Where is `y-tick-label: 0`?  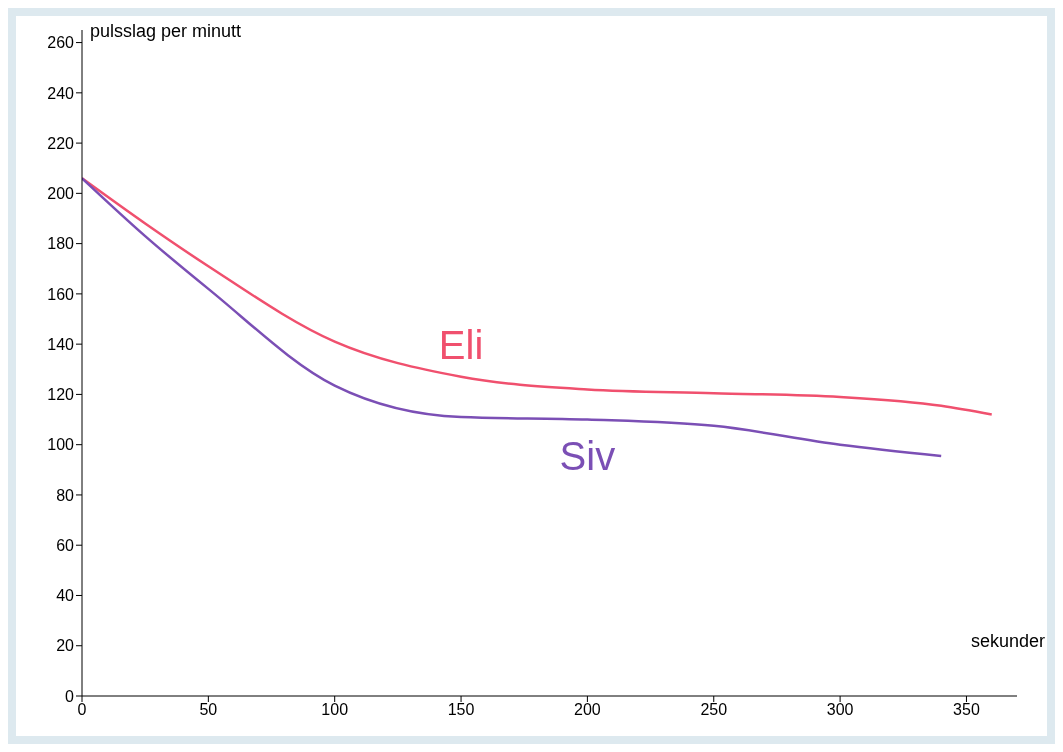
y-tick-label: 0 is located at coordinates (70, 696).